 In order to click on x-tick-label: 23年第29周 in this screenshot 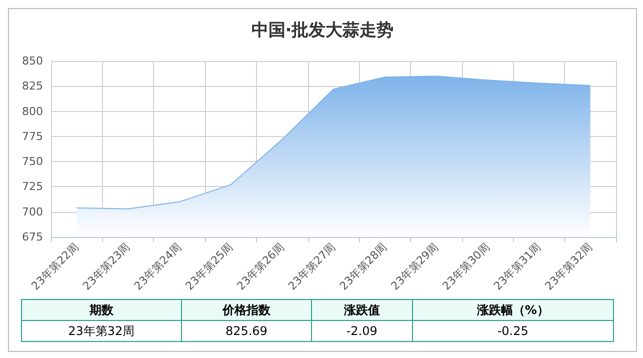, I will do `click(414, 266)`.